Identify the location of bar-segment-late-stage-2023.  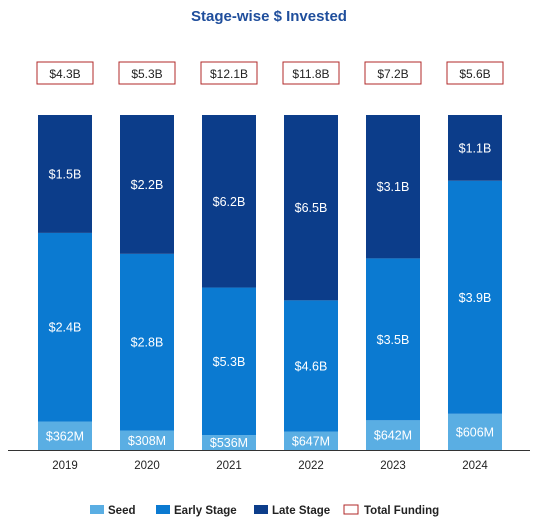
(393, 187).